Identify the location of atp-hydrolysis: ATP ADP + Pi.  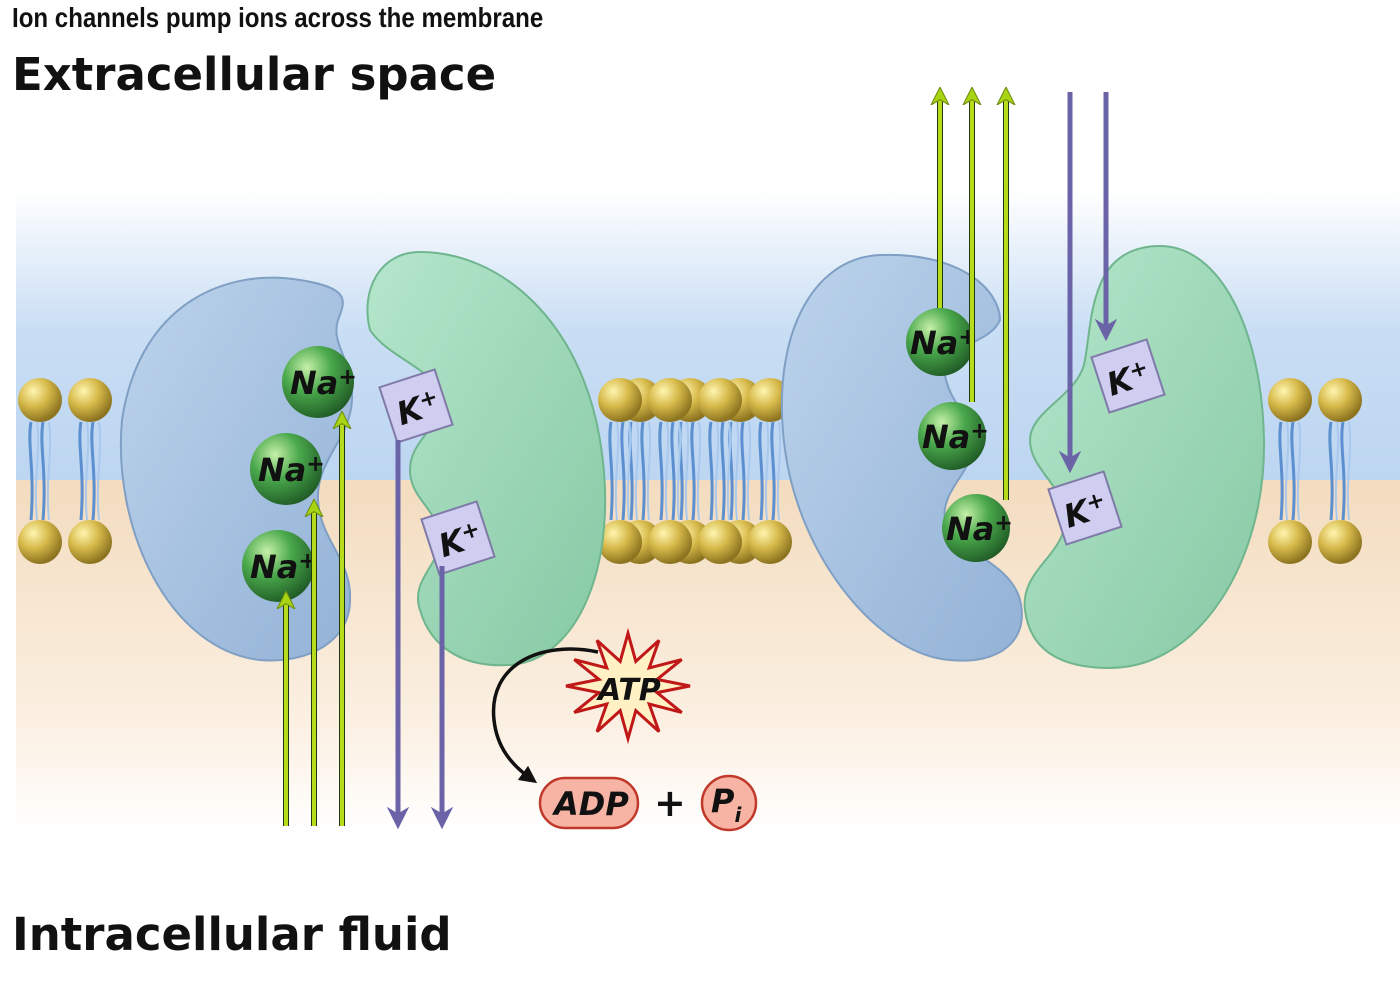
(624, 729).